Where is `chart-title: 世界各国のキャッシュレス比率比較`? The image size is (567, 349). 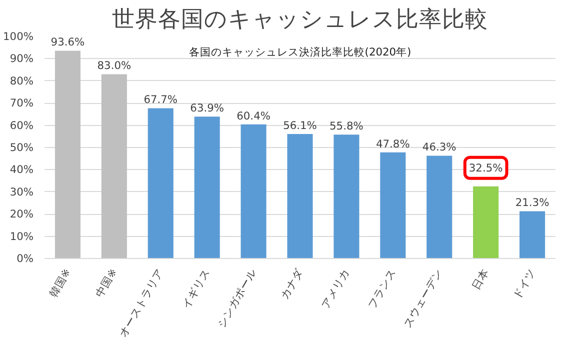
chart-title: 世界各国のキャッシュレス比率比較 is located at coordinates (300, 19).